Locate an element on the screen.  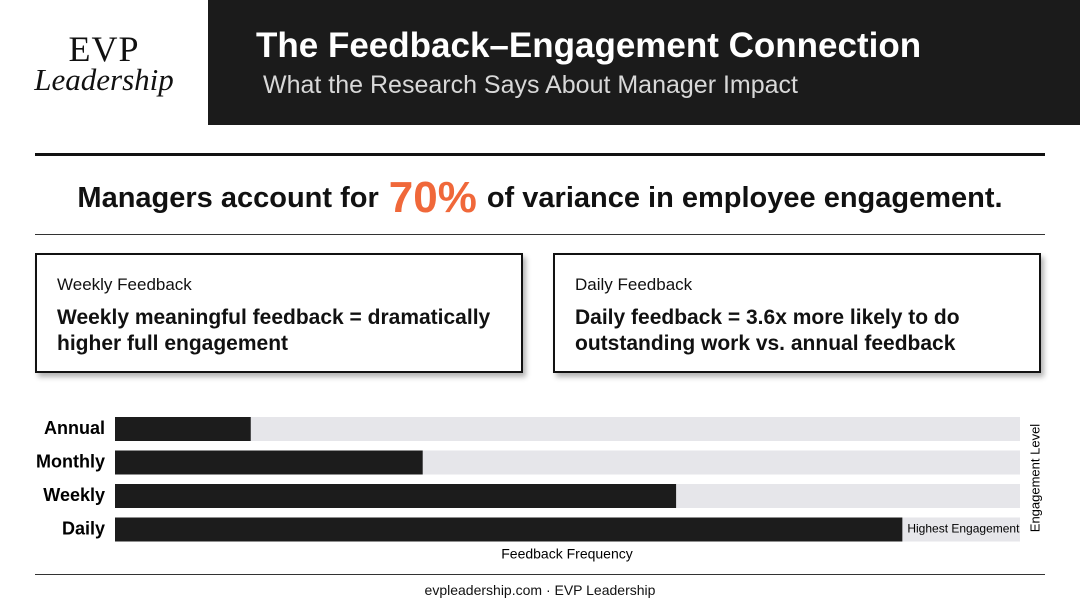
card-label: Daily Feedback is located at coordinates (634, 284).